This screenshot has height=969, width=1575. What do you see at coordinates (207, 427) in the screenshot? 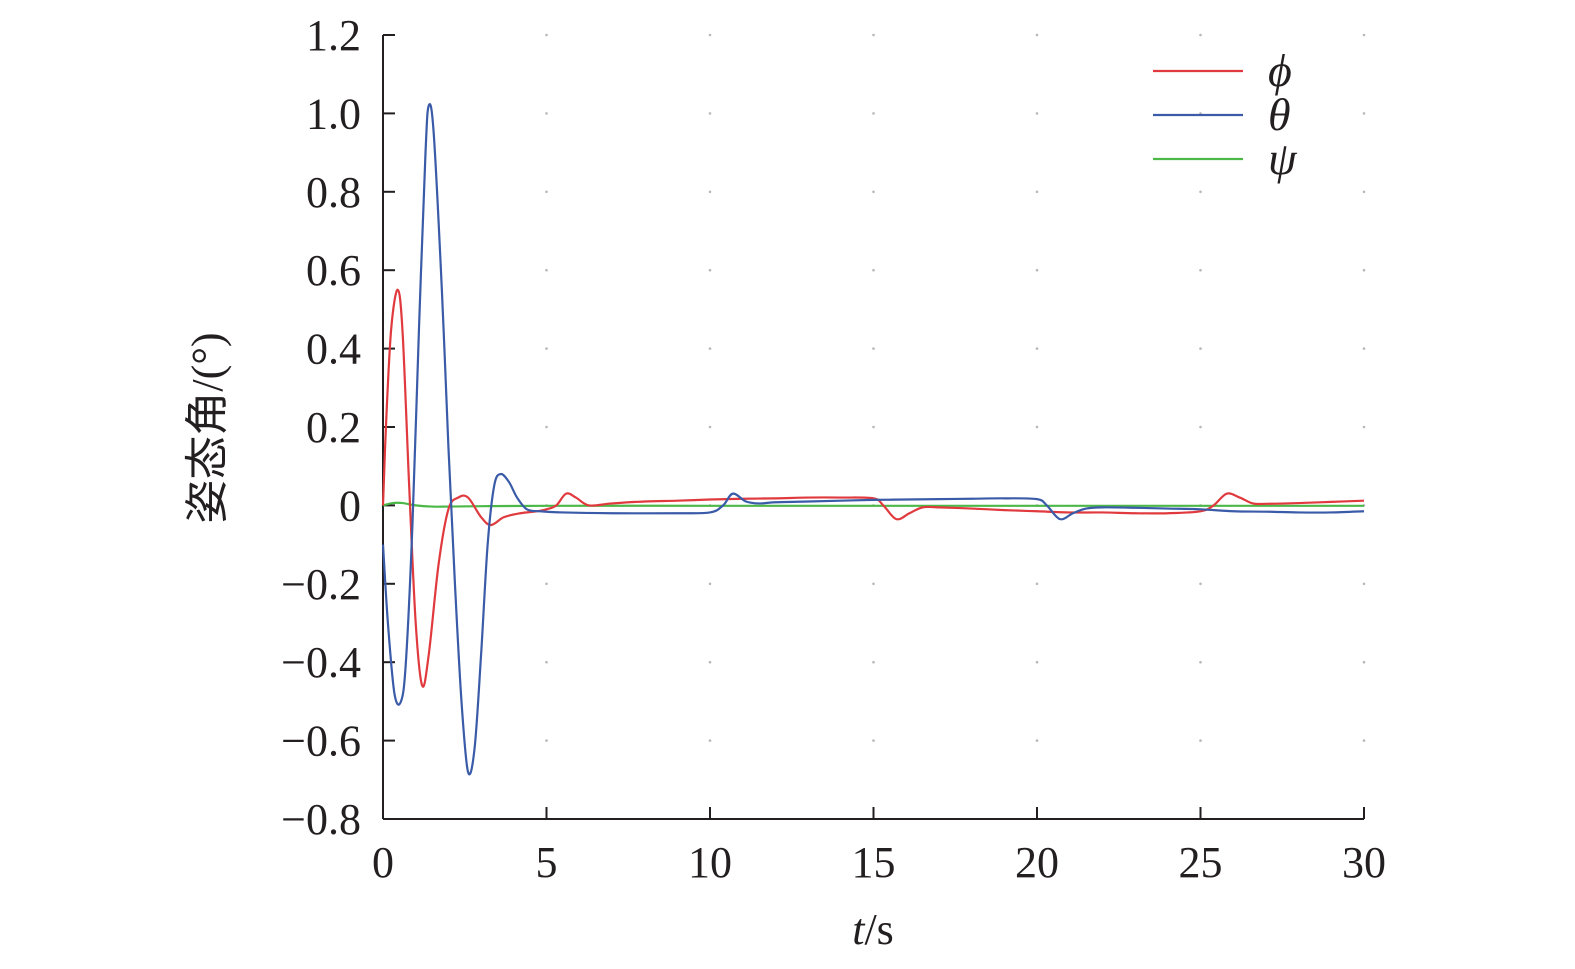
I see `y-axis-title: 姿态角/(°)` at bounding box center [207, 427].